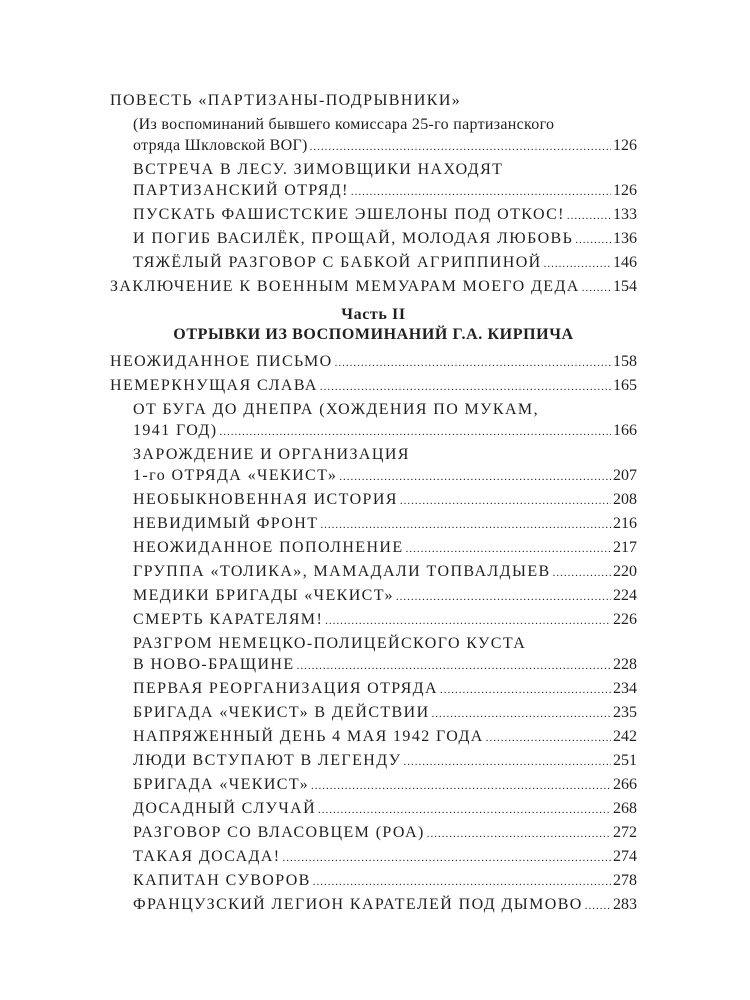 The height and width of the screenshot is (1000, 750). Describe the element at coordinates (336, 409) in the screenshot. I see `toc-entry-title: ОТ БУГА ДО ДНЕПРА (ХОЖДЕНИЯ ПО МУКАМ,` at that location.